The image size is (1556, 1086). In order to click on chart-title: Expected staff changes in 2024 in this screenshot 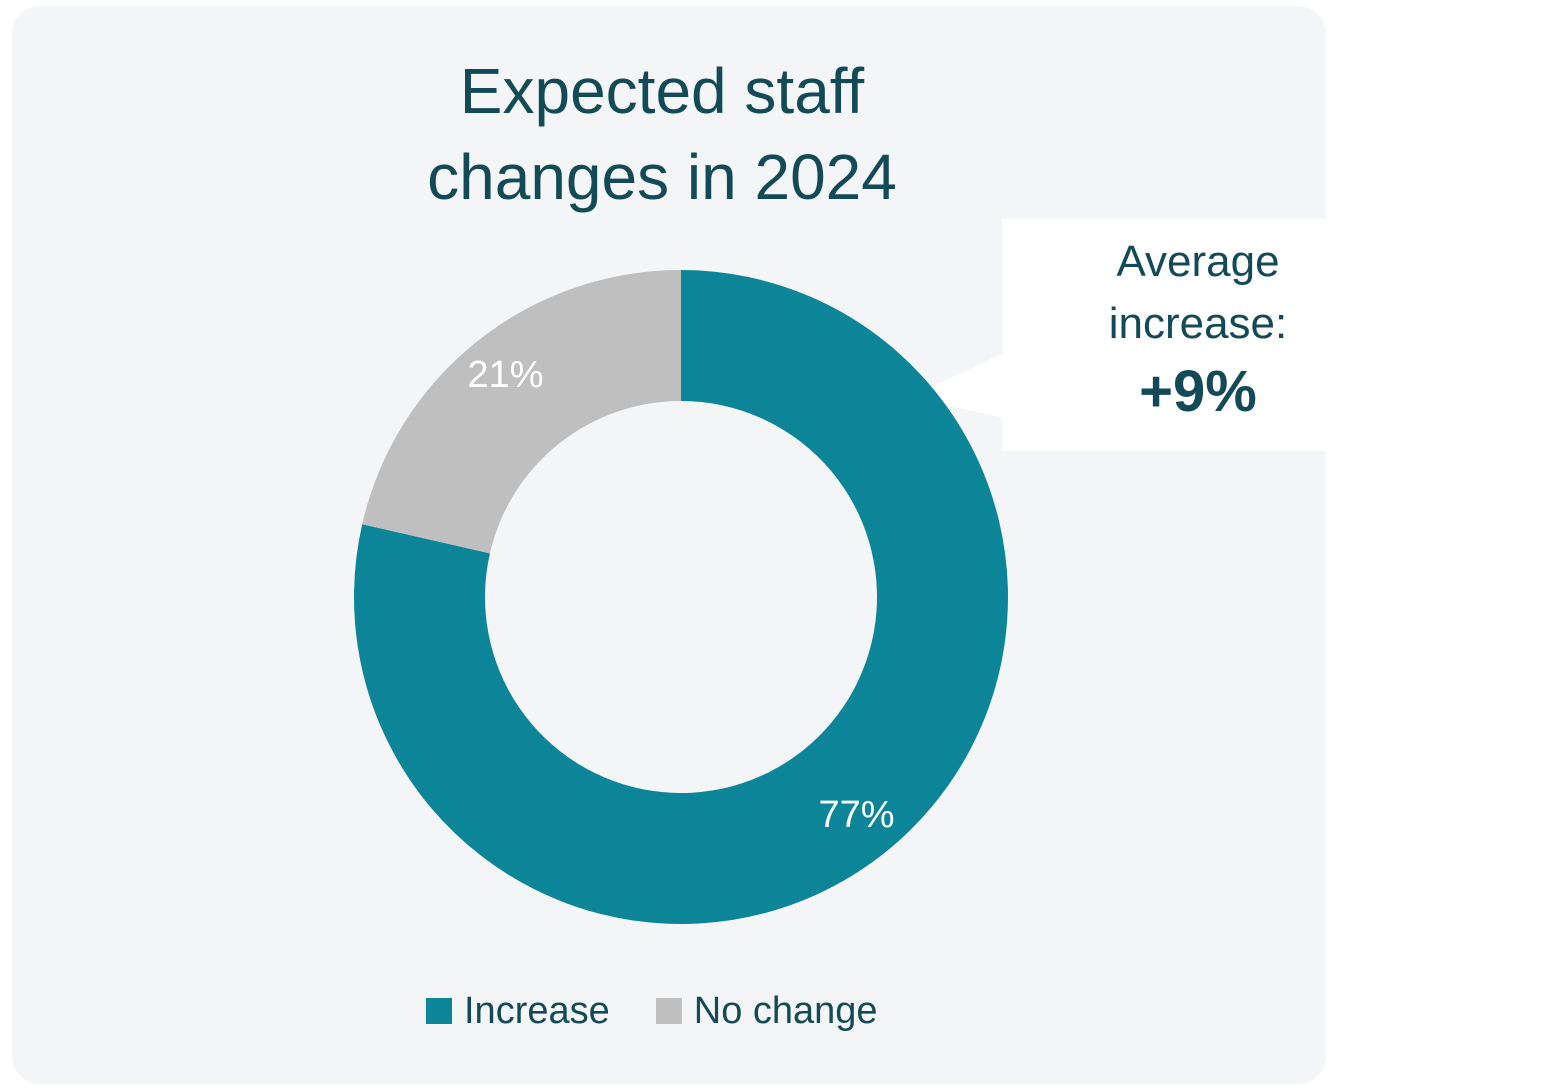, I will do `click(662, 134)`.